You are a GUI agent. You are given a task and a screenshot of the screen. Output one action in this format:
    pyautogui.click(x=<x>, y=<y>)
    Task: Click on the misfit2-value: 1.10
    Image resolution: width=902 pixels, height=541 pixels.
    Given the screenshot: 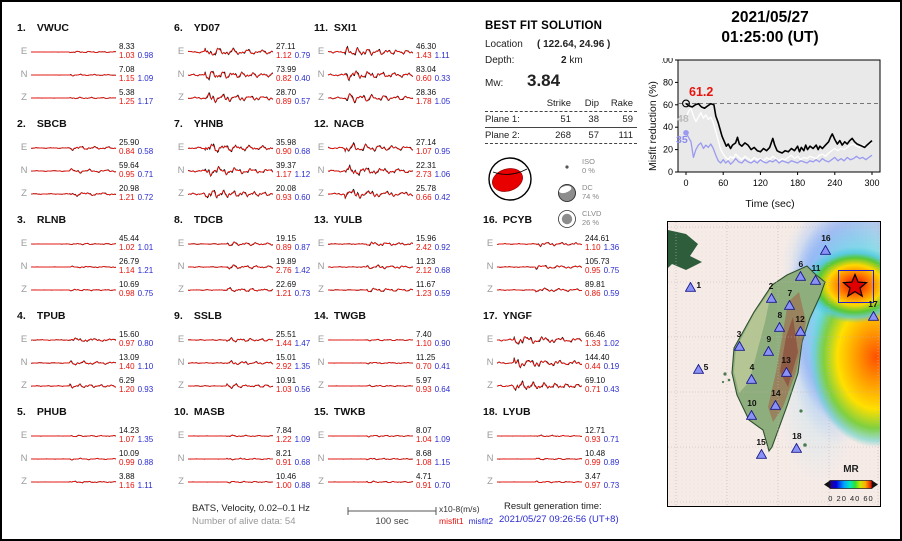 What is the action you would take?
    pyautogui.click(x=145, y=366)
    